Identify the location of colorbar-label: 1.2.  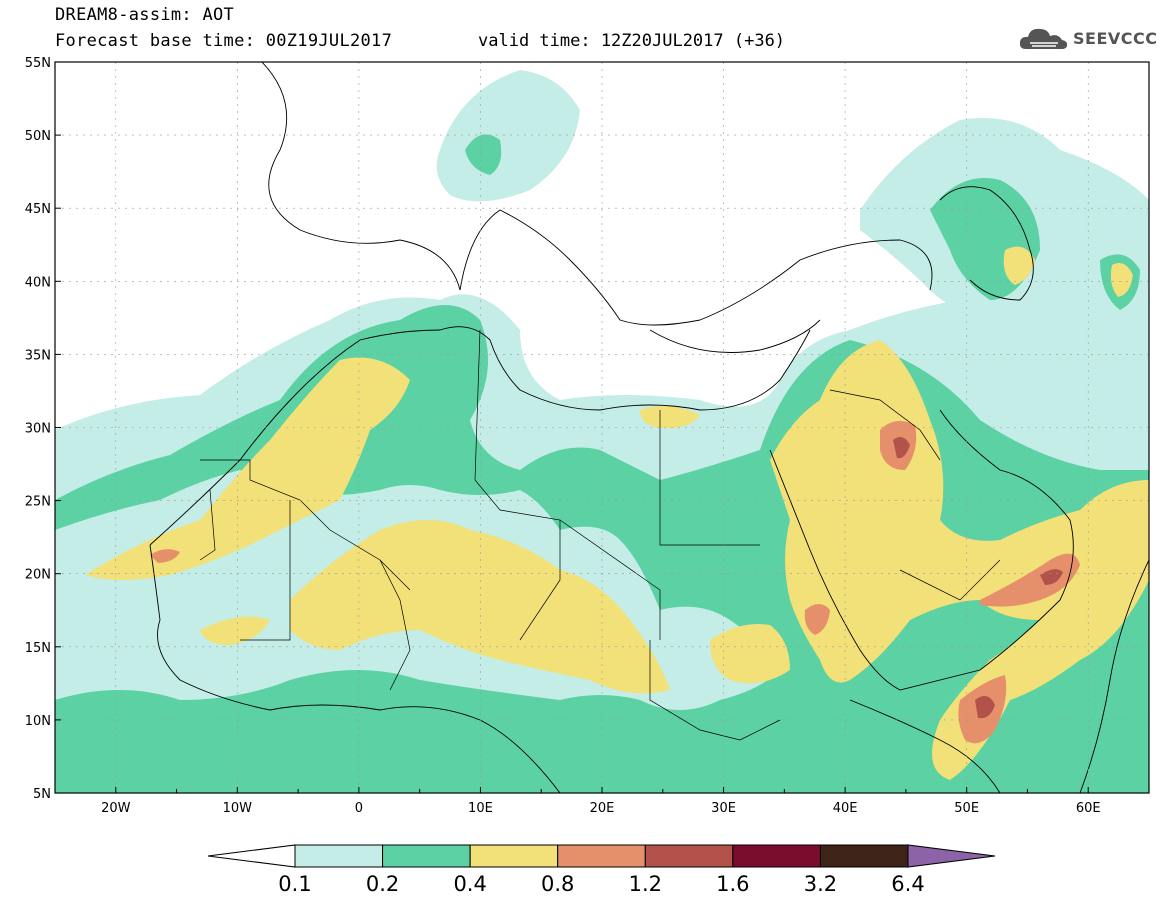
(645, 884).